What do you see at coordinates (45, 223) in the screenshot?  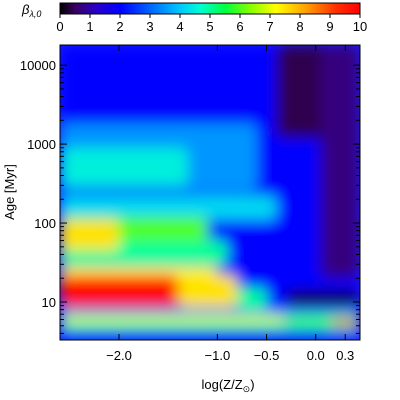 I see `y-tick-label: 100` at bounding box center [45, 223].